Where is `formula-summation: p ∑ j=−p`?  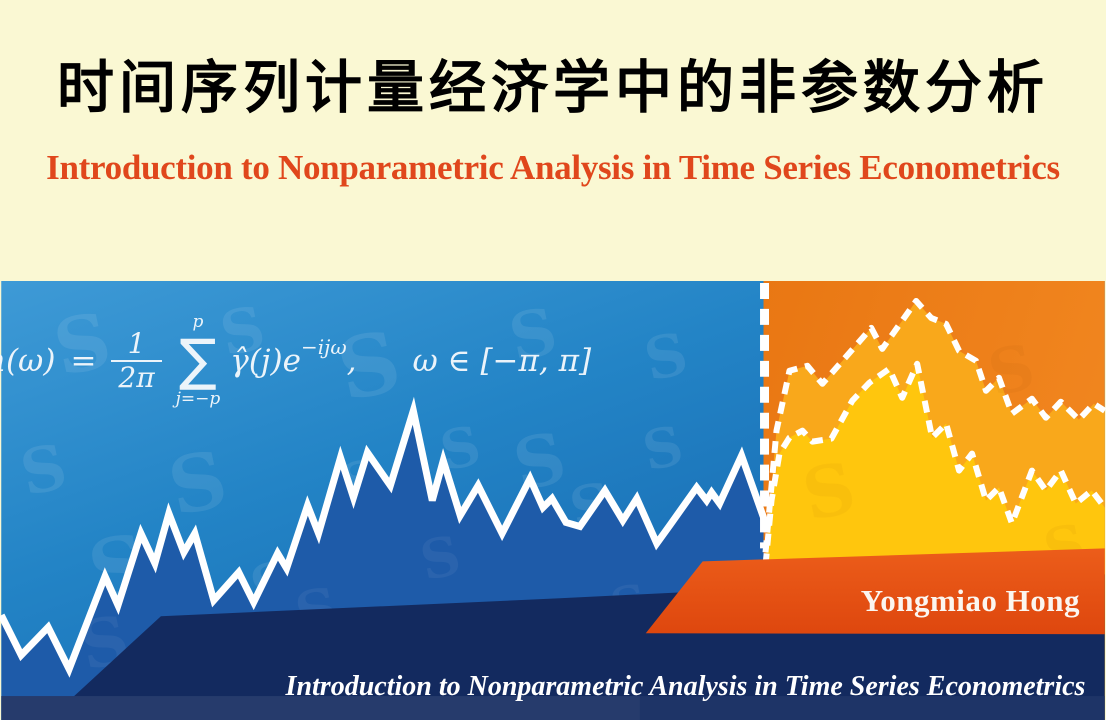 formula-summation: p ∑ j=−p is located at coordinates (198, 360).